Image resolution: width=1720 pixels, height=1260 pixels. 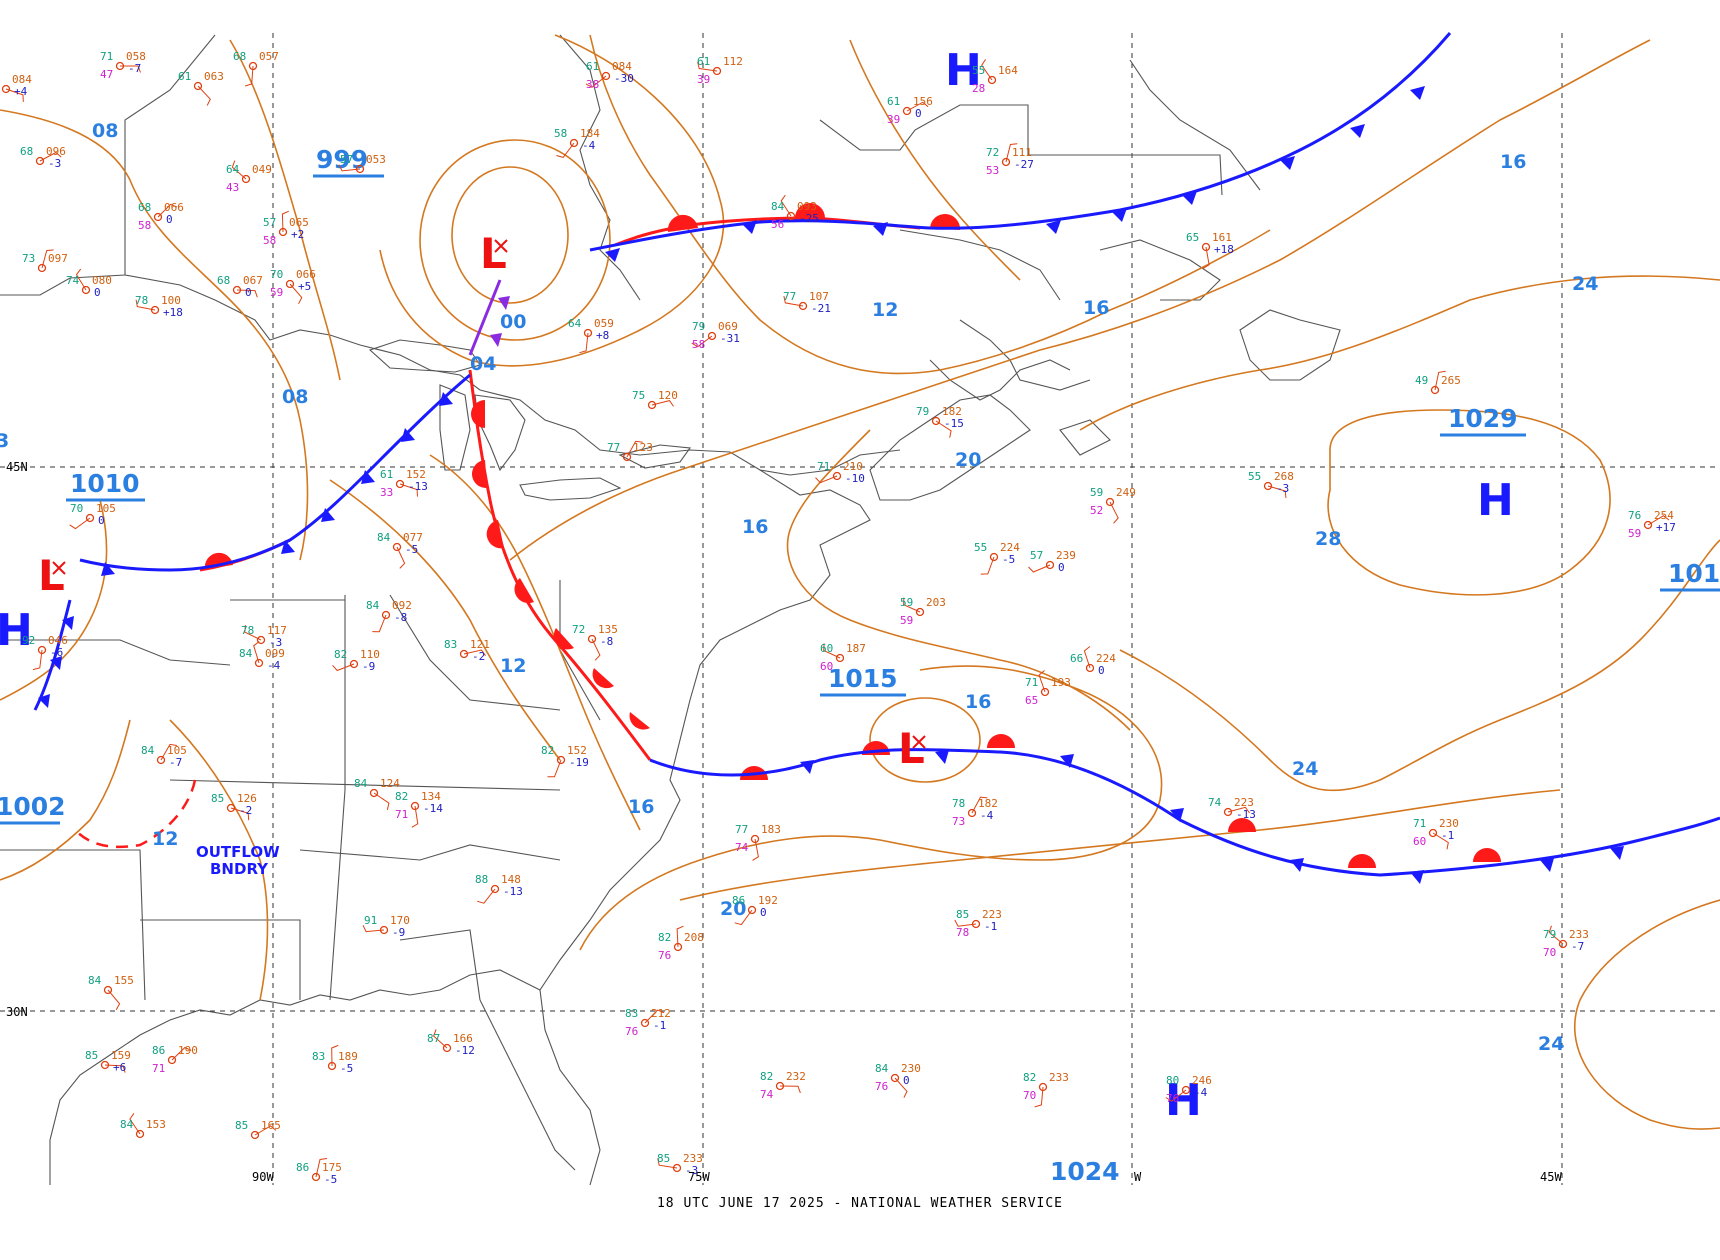 I want to click on station-pressure: 265, so click(x=1451, y=380).